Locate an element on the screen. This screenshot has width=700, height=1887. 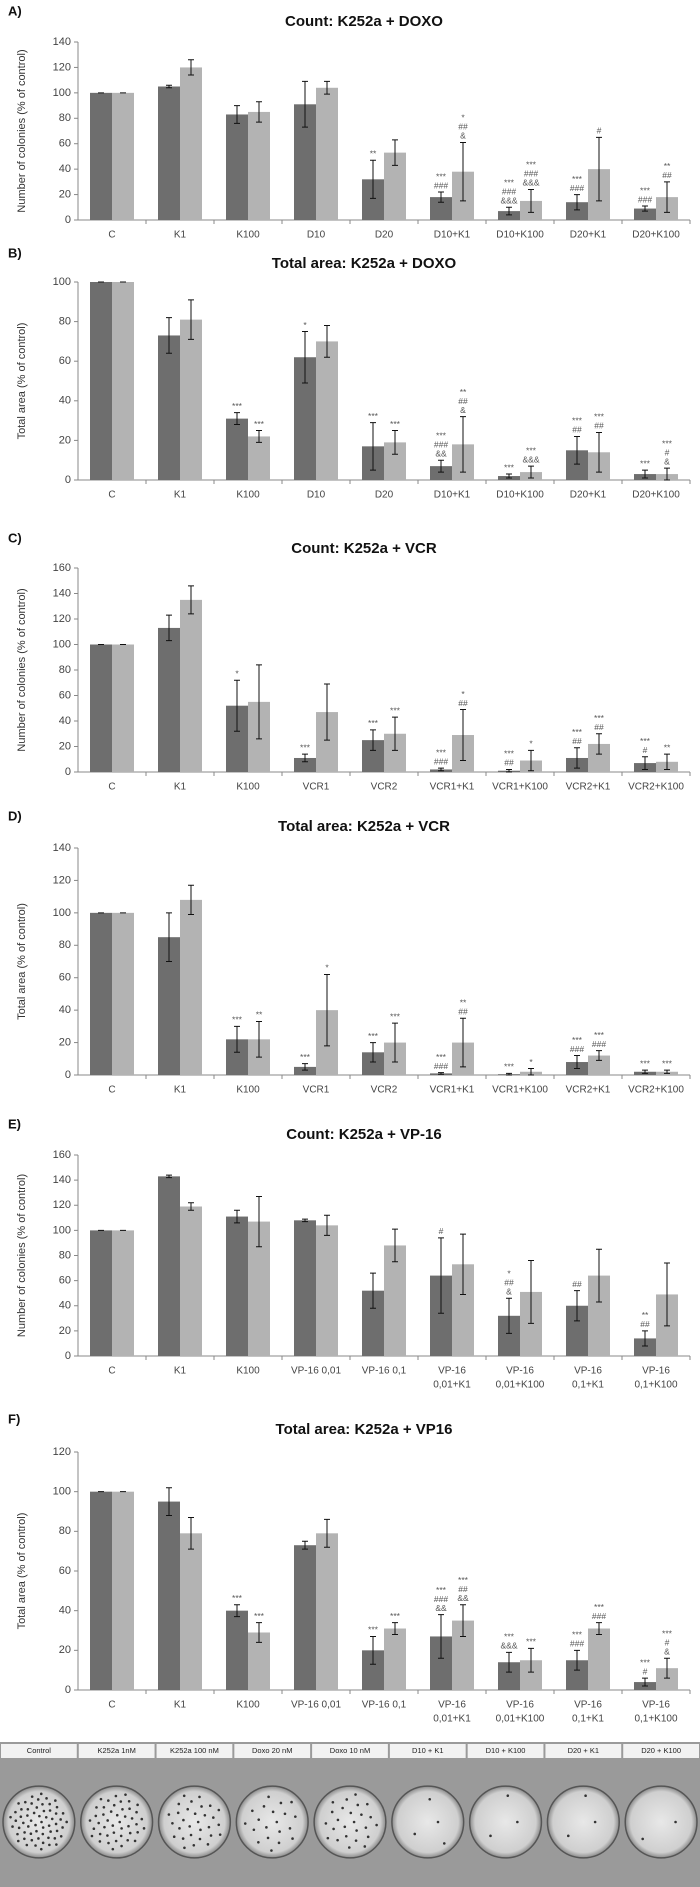
y-tick-label: 60 is located at coordinates (65, 144).